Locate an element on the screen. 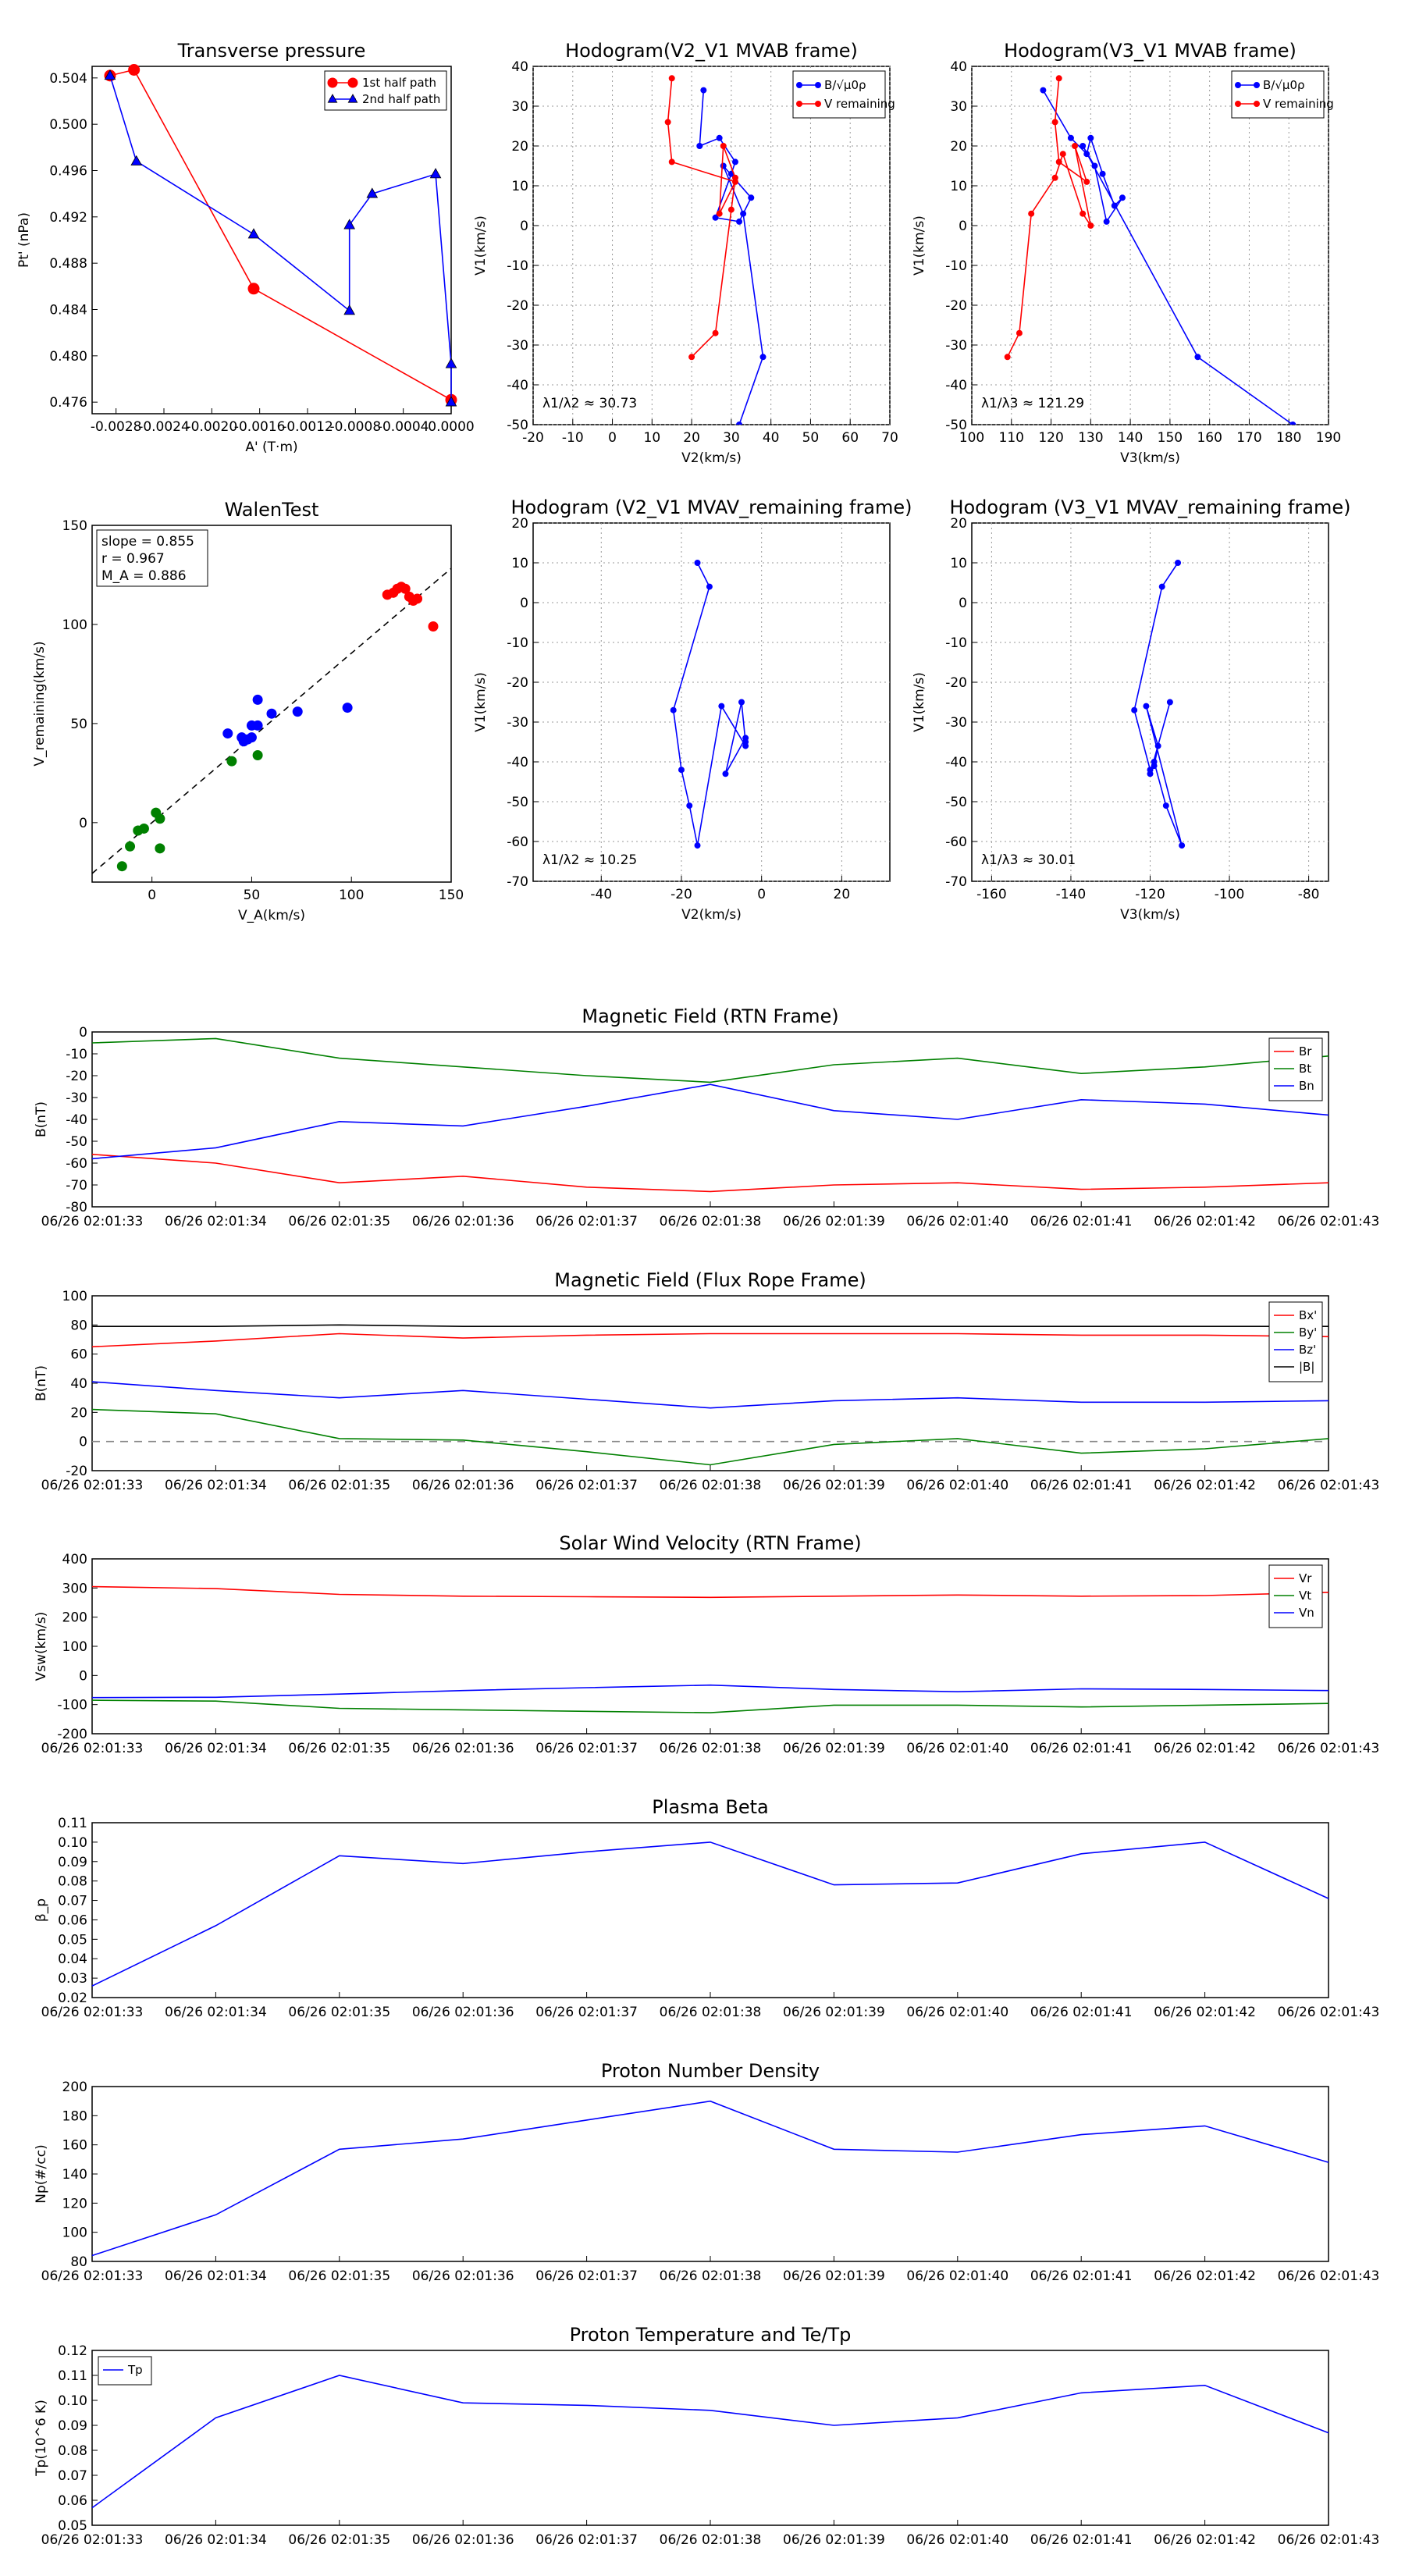 This screenshot has width=1405, height=2576. ts5-xtick-label: 06/26 02:01:41 is located at coordinates (1081, 2276).